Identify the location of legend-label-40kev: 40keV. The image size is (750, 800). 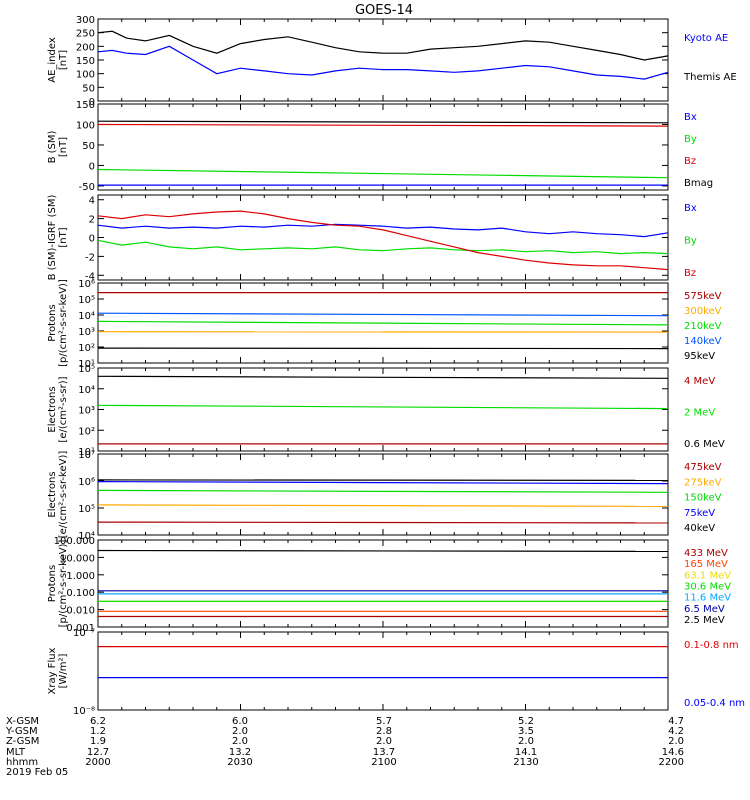
(699, 528).